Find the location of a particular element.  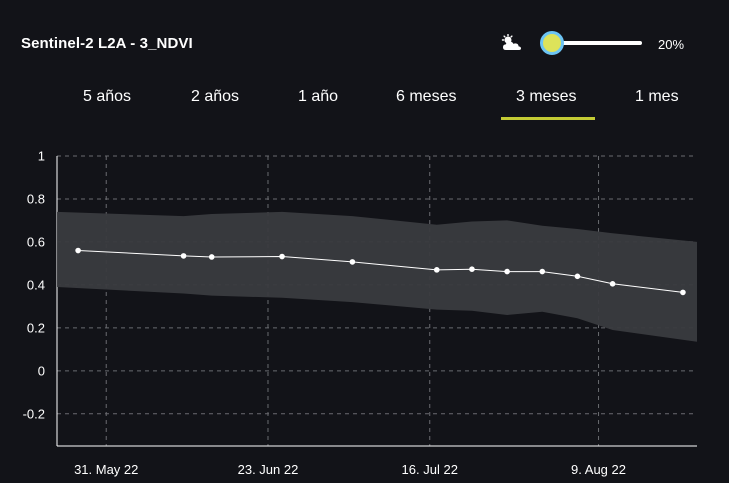

cloud-coverage-value: 20% is located at coordinates (671, 44).